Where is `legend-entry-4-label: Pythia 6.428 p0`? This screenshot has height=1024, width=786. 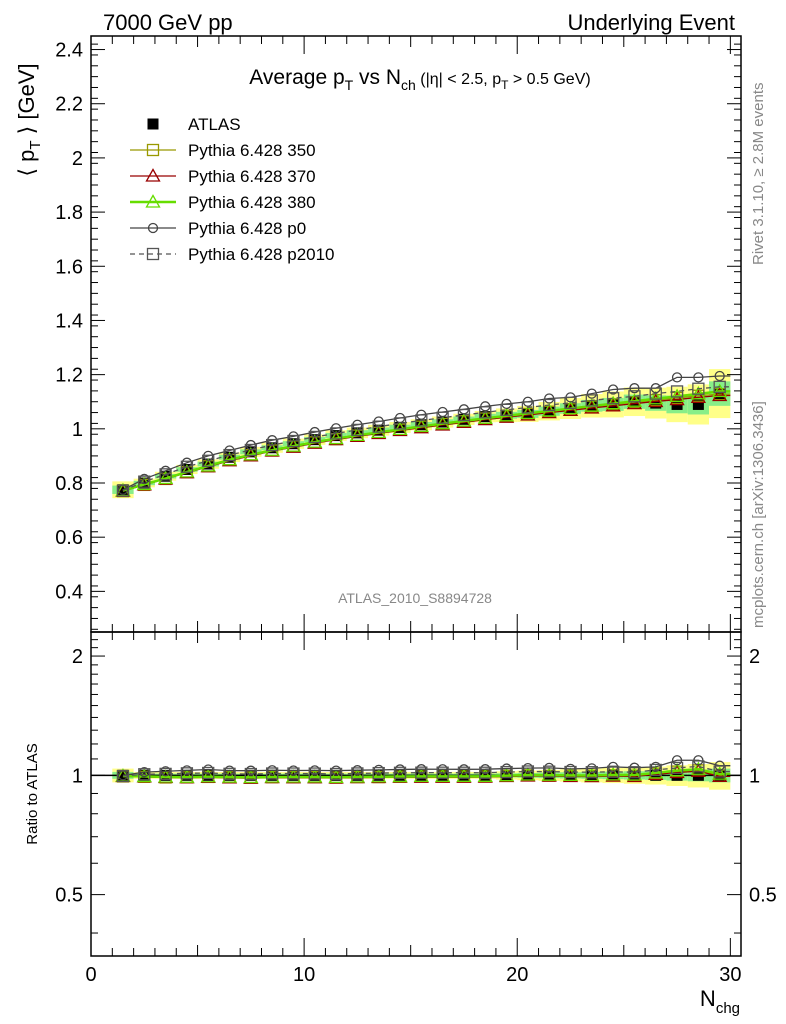
legend-entry-4-label: Pythia 6.428 p0 is located at coordinates (247, 228).